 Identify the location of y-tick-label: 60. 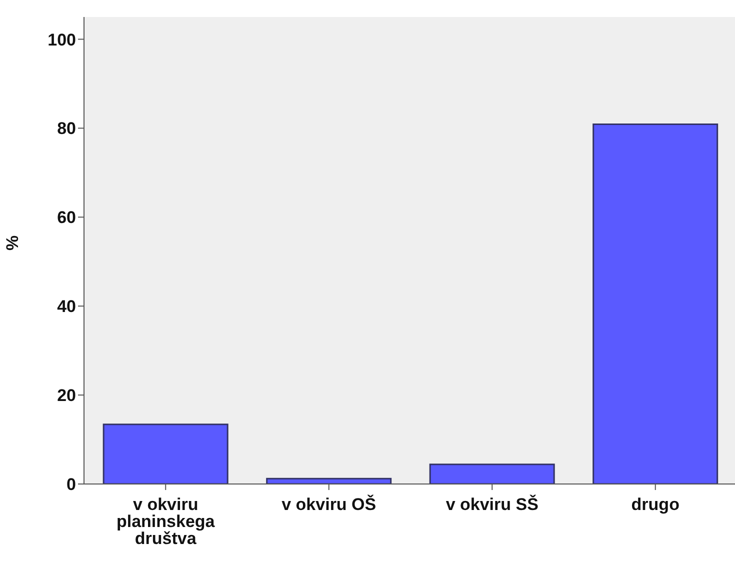
(66, 218).